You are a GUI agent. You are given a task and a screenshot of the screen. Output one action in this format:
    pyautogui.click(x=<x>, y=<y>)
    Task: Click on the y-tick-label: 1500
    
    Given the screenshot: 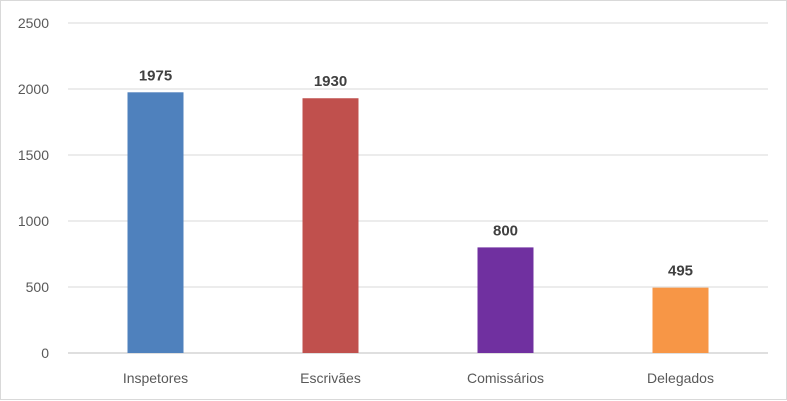 What is the action you would take?
    pyautogui.click(x=33, y=155)
    